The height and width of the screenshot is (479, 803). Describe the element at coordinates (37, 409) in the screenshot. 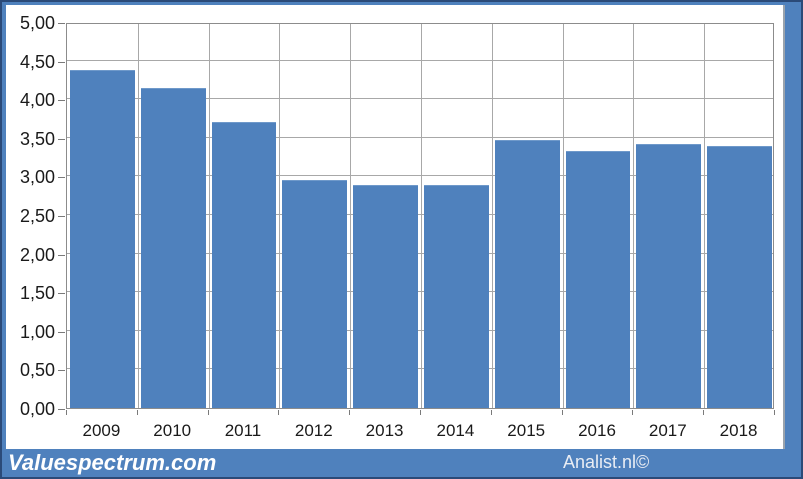

I see `y-axis-label: 0,00` at that location.